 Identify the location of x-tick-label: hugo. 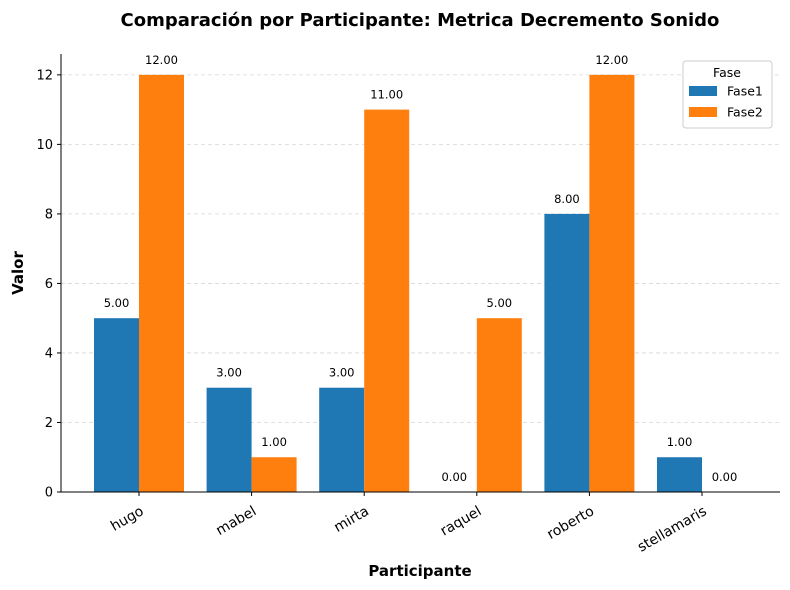
(127, 518).